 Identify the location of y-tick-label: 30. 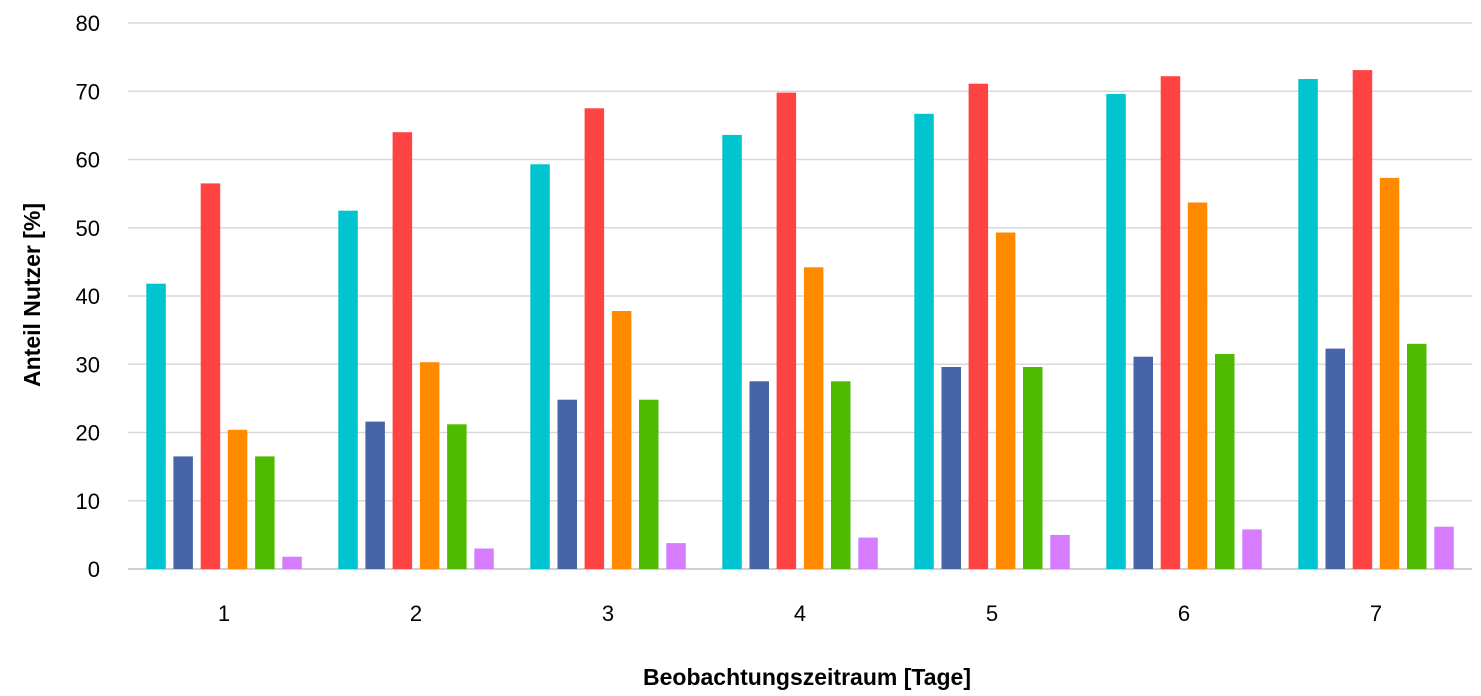
(88, 364).